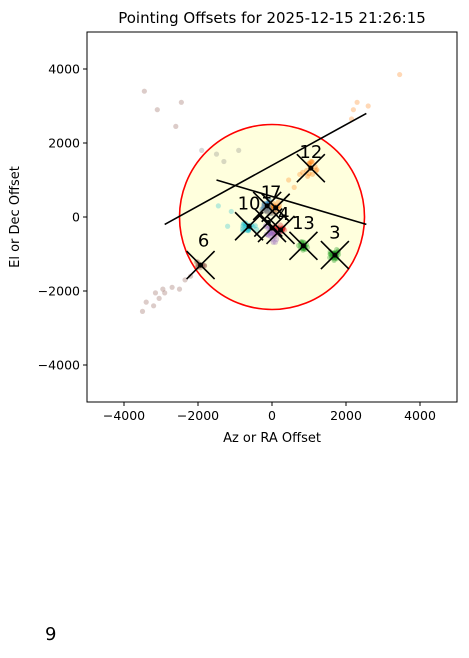 The width and height of the screenshot is (469, 658). I want to click on scan-line, so click(291, 202).